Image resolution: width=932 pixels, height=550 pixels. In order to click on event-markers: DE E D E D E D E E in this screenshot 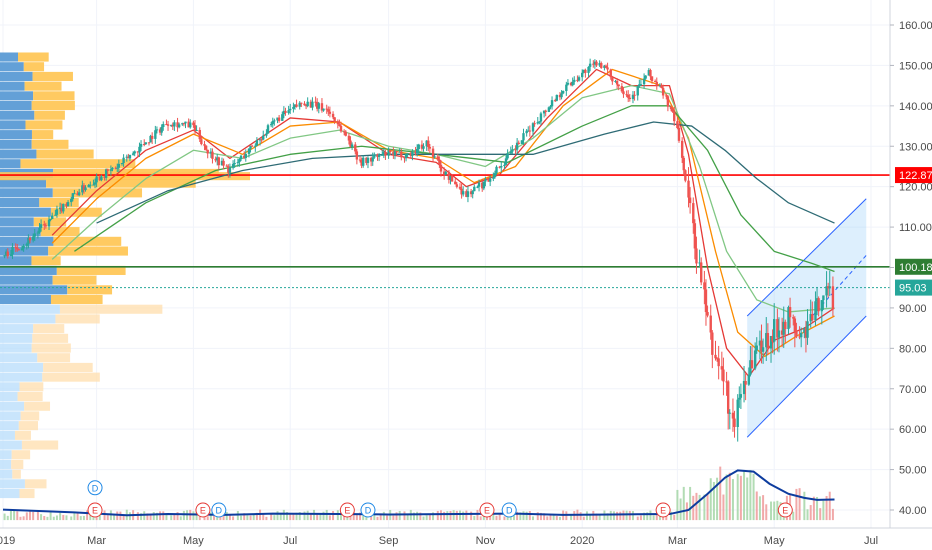, I will do `click(440, 499)`.